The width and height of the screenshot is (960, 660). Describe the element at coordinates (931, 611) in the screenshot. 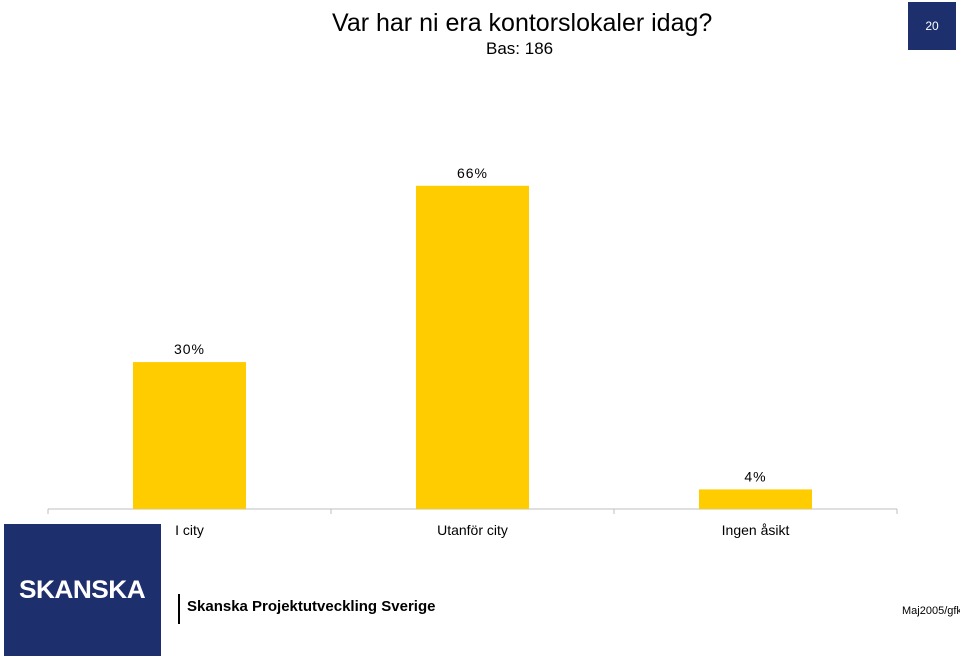

I see `footer-code: Maj2005/gfk` at that location.